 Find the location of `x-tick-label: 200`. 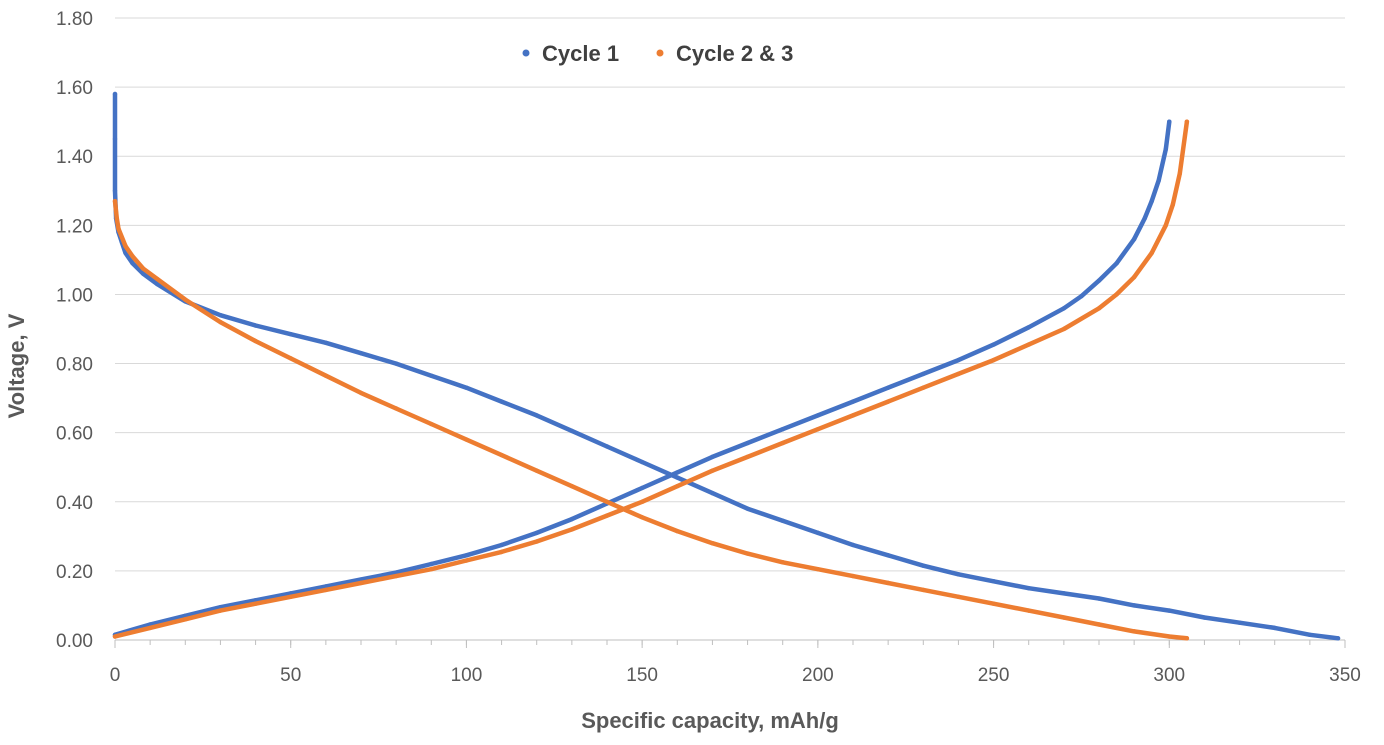

x-tick-label: 200 is located at coordinates (818, 675).